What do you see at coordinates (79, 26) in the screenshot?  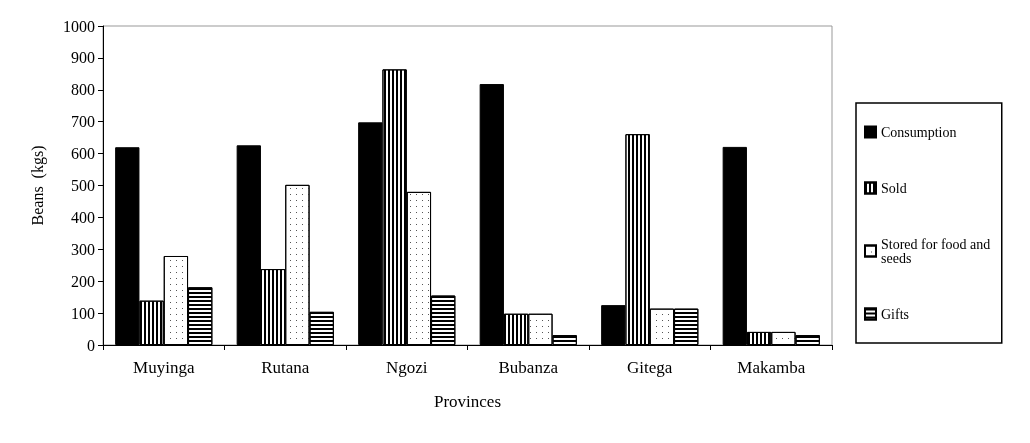 I see `y-tick-label: 1000` at bounding box center [79, 26].